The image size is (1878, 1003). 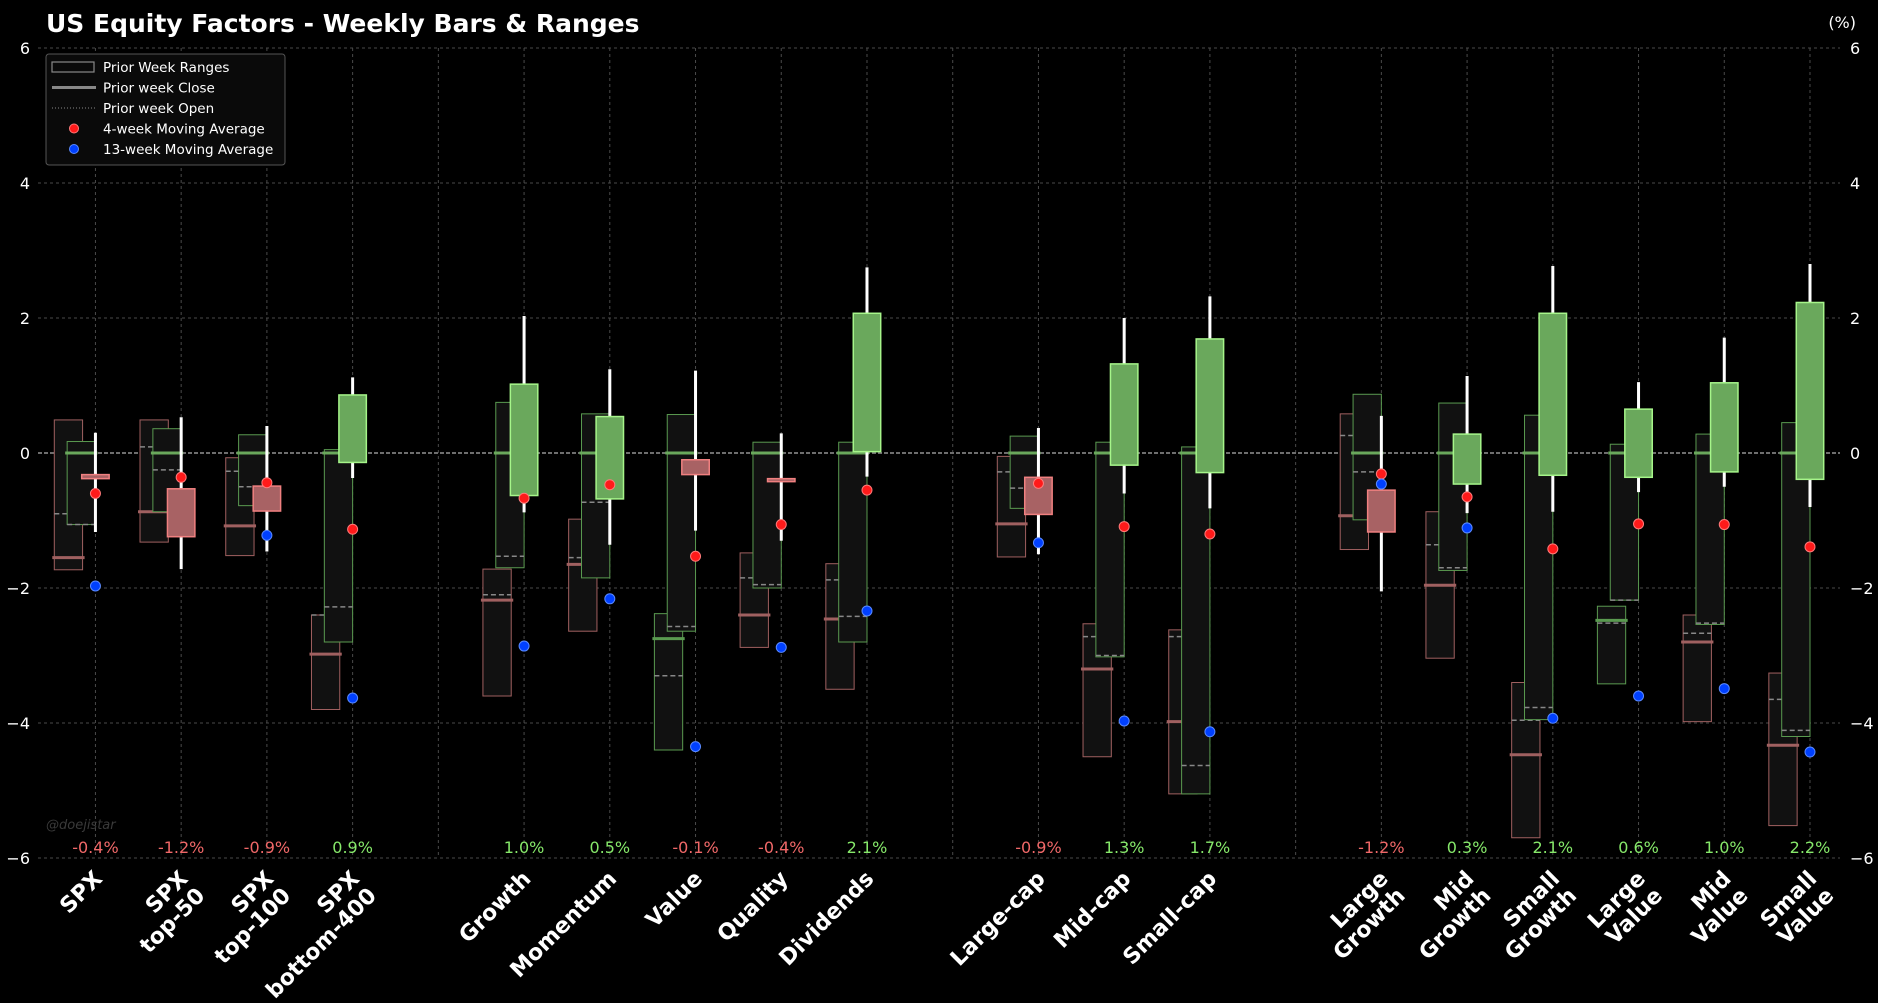 I want to click on legend-label: 13-week Moving Average, so click(x=188, y=150).